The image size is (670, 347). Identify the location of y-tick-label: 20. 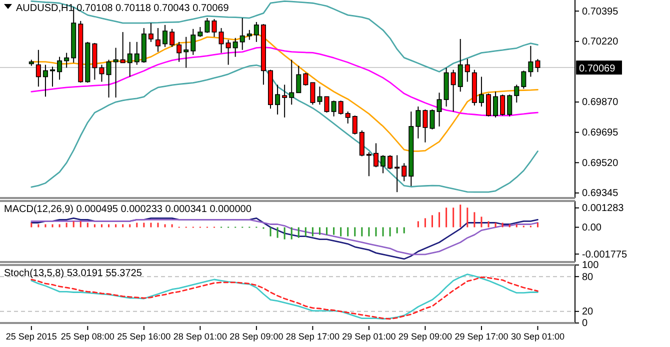
(588, 312).